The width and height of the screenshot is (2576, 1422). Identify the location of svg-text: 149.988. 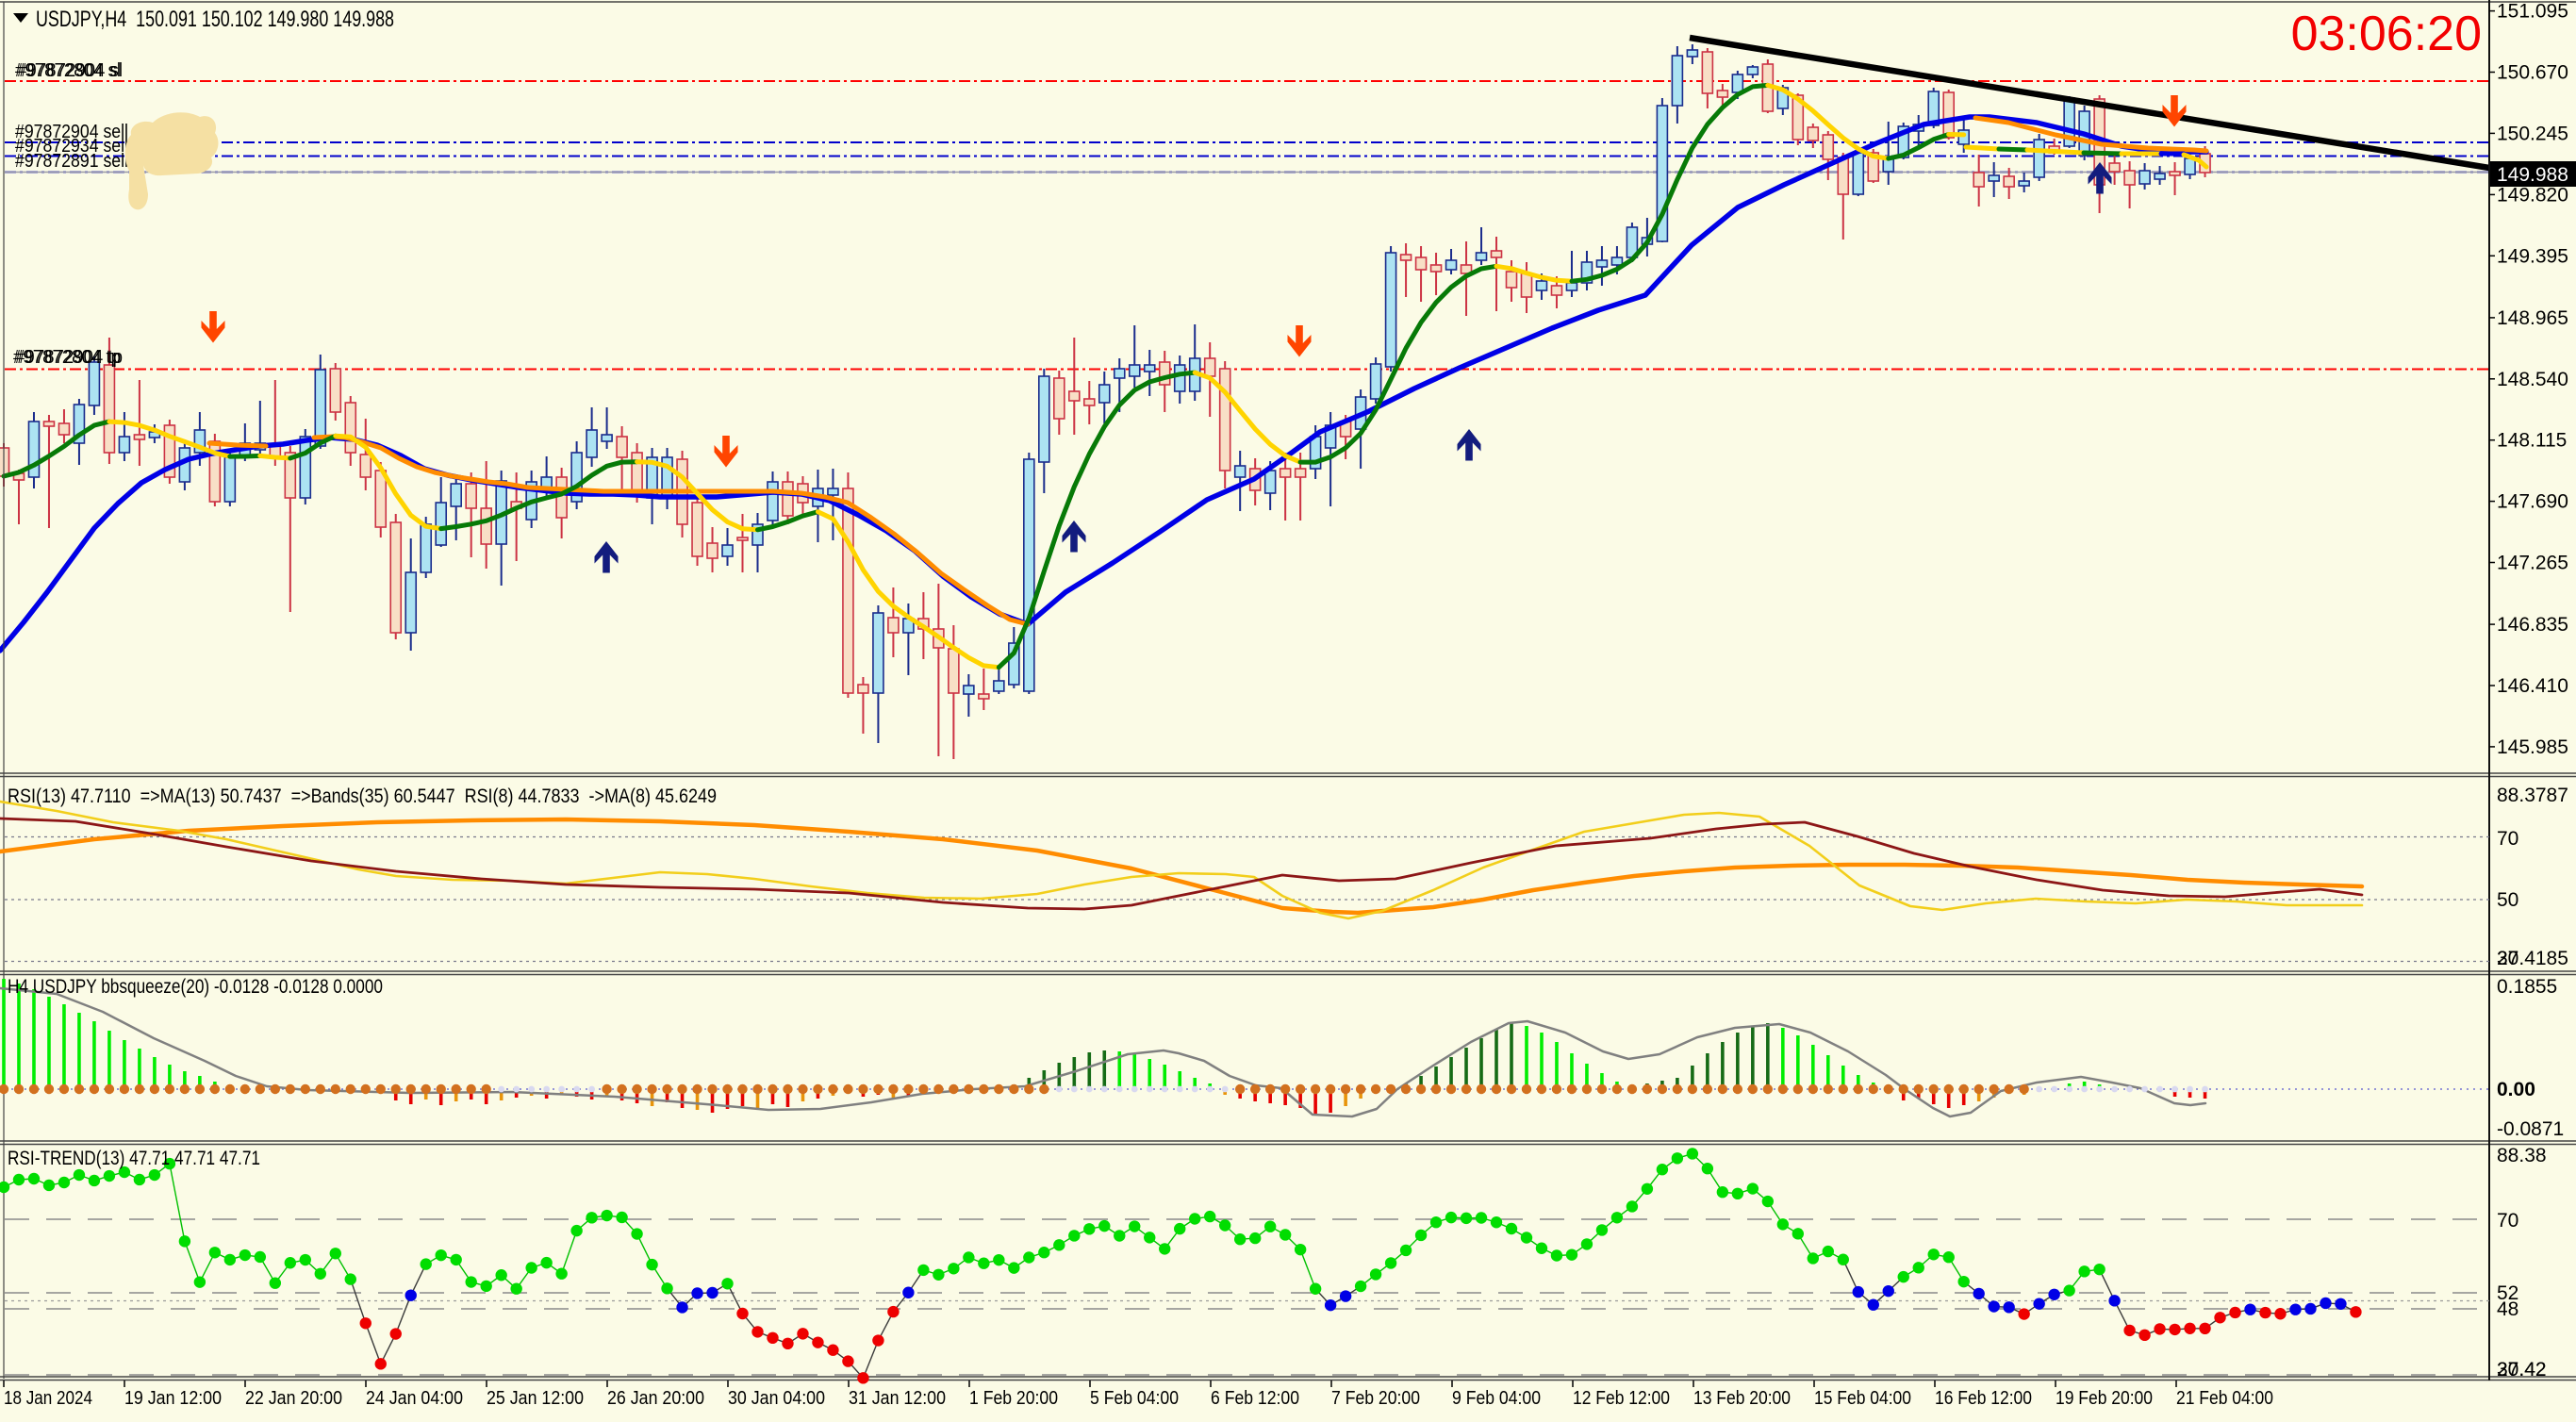
(2532, 175).